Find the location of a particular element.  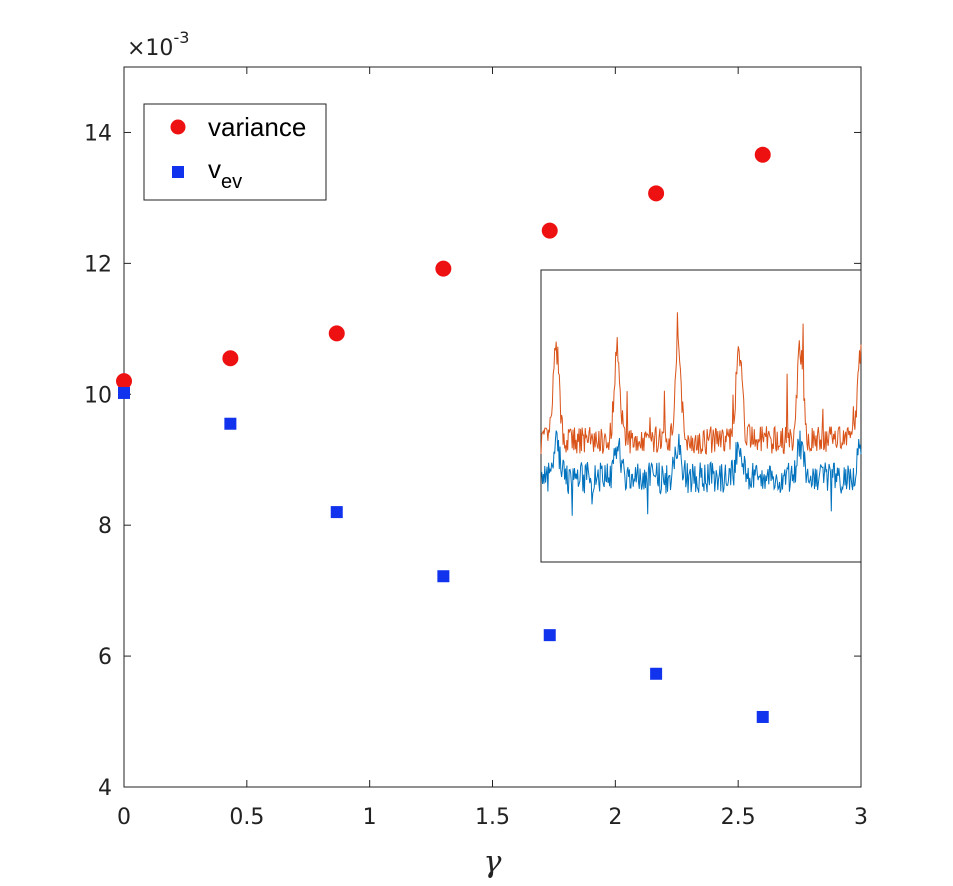

y-exponent-label: ×10⁻³ is located at coordinates (158, 44).